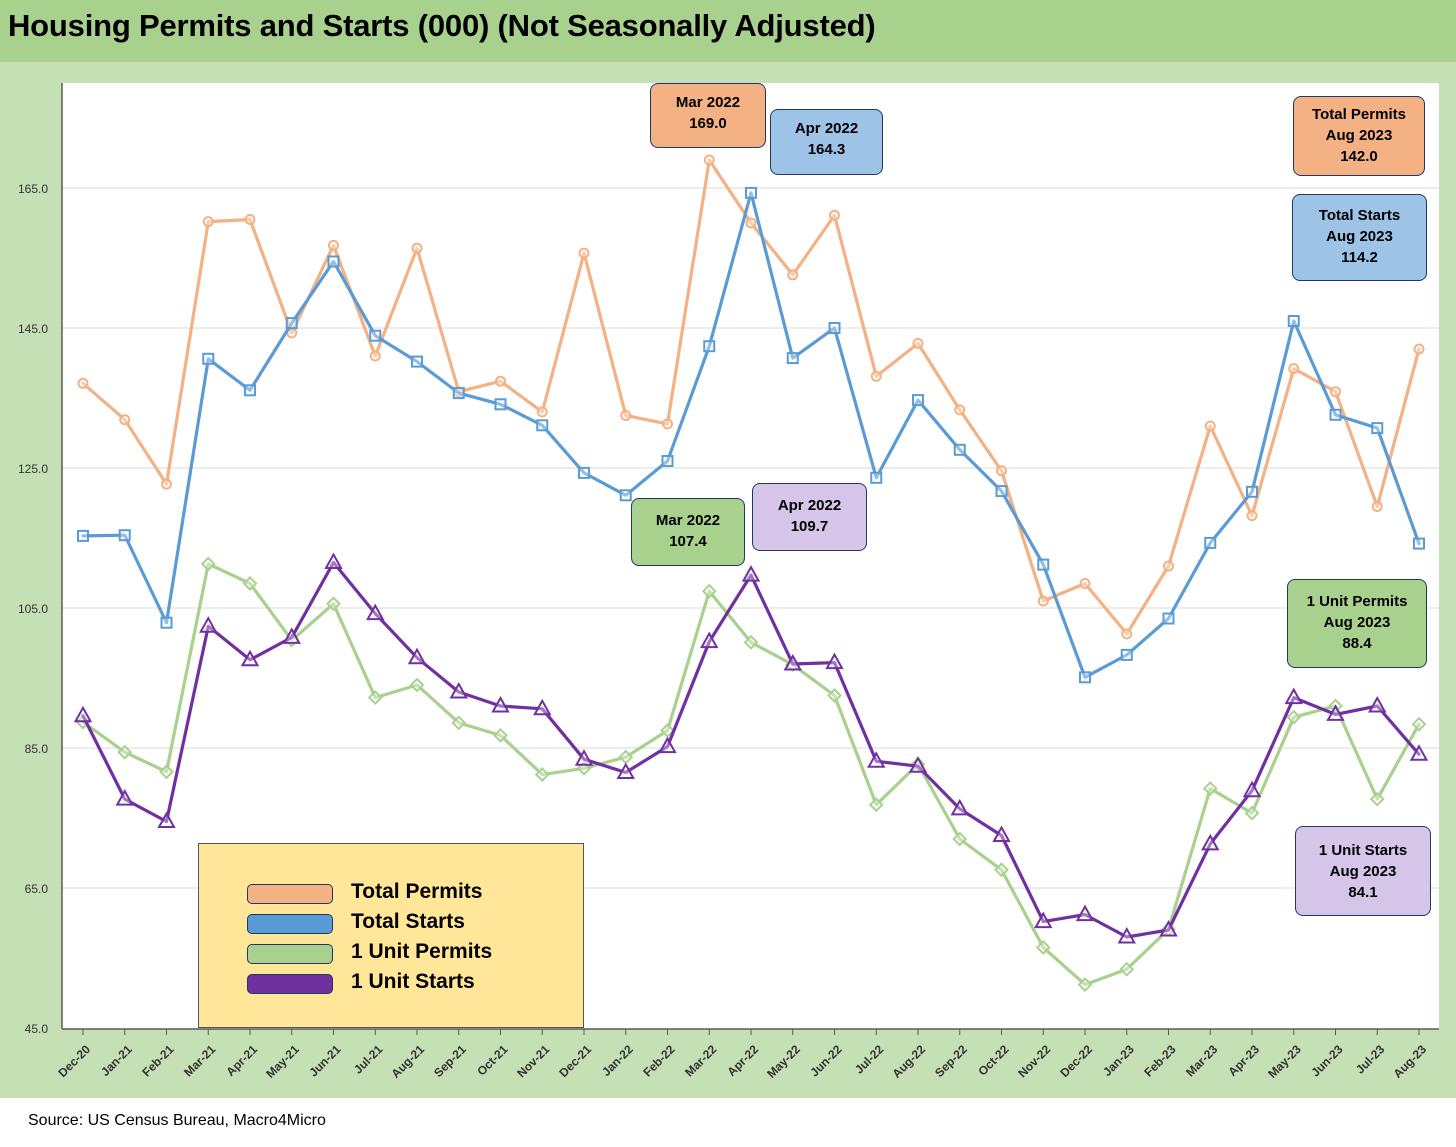  Describe the element at coordinates (282, 1061) in the screenshot. I see `x-tick-label: May-21` at that location.